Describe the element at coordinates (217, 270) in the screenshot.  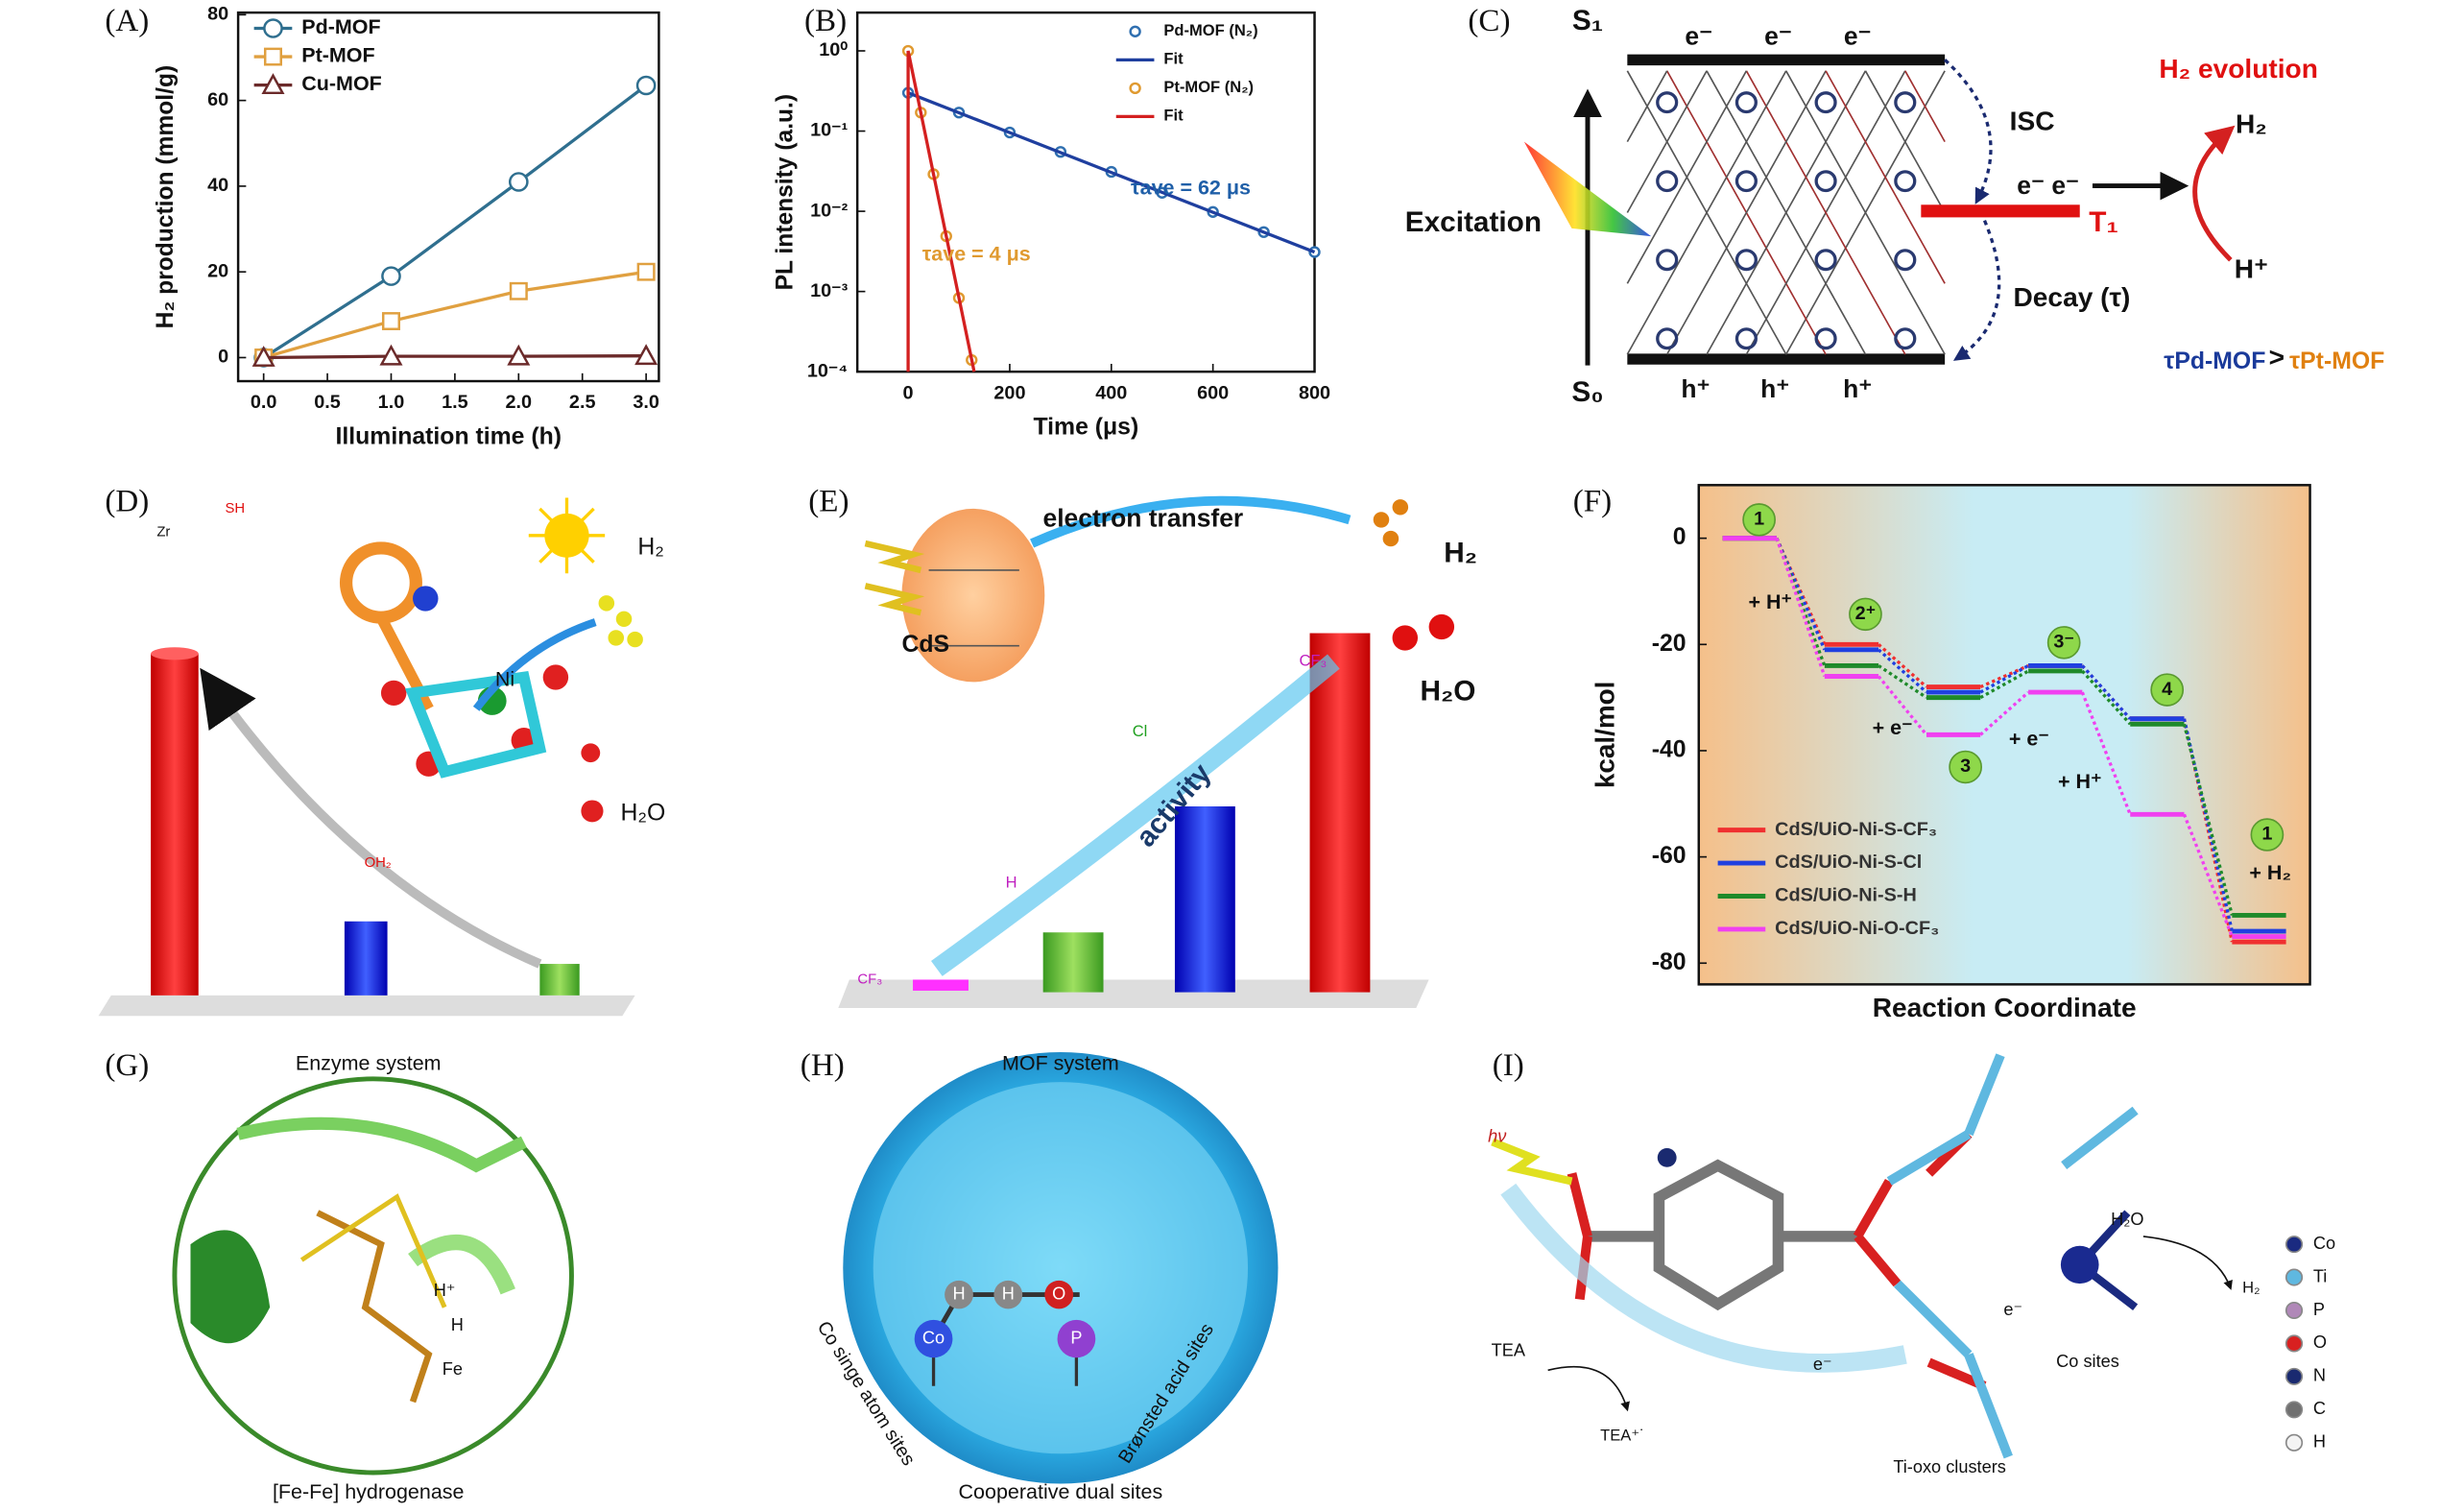
I see `y-tick-label: 20` at that location.